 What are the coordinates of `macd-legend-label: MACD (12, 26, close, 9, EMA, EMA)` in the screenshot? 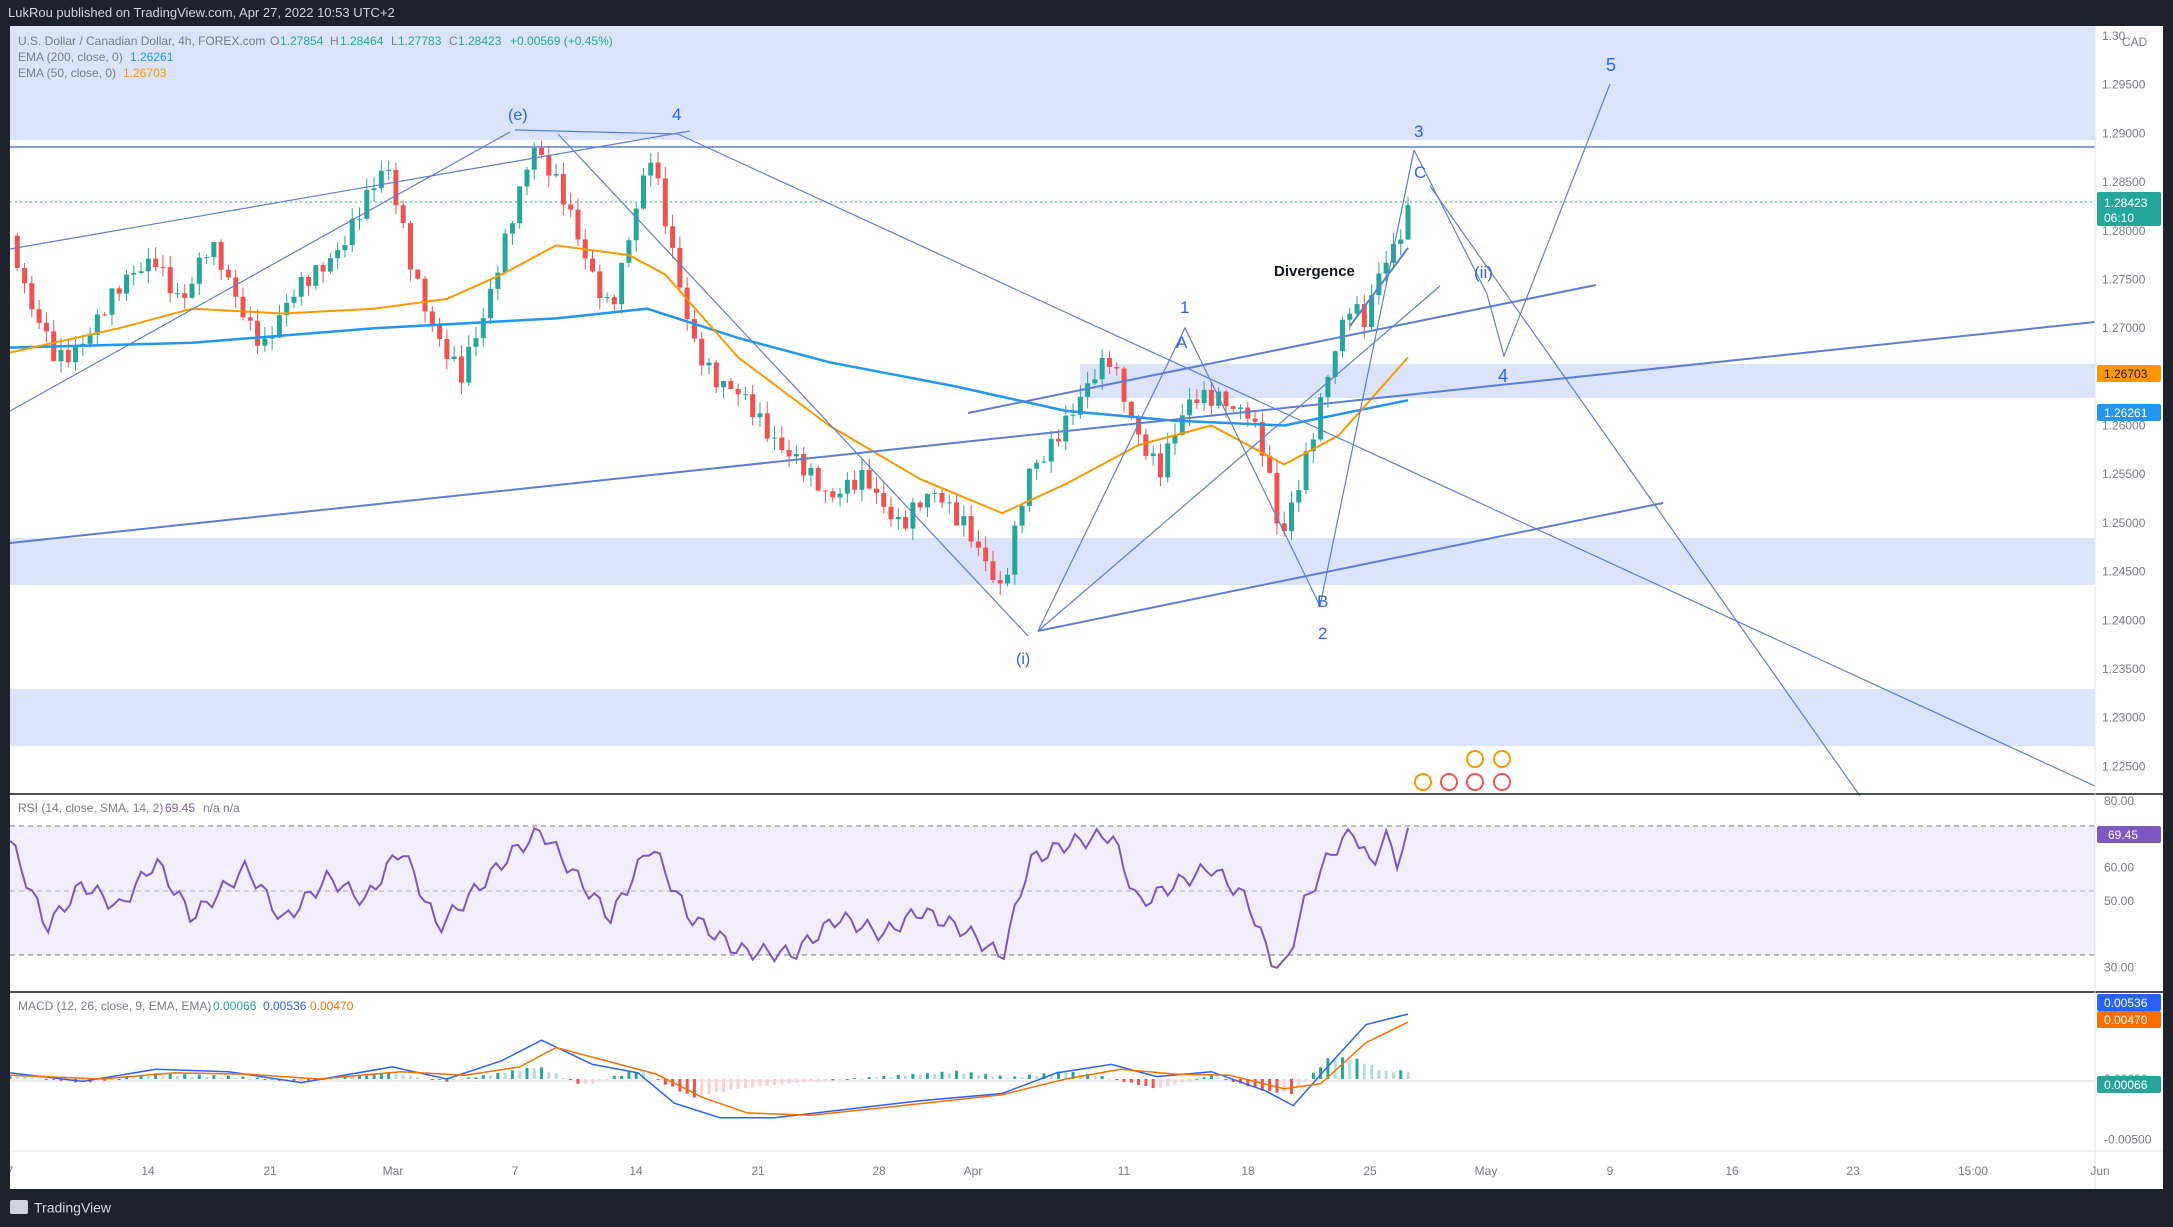 It's located at (114, 1006).